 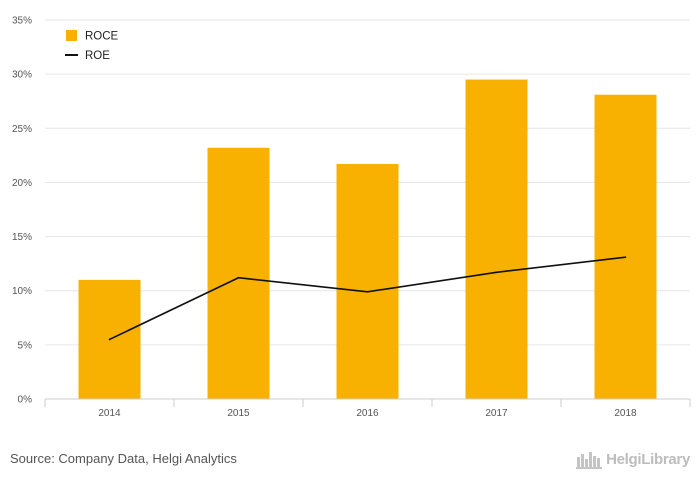 What do you see at coordinates (22, 129) in the screenshot?
I see `y-tick-label: 25%` at bounding box center [22, 129].